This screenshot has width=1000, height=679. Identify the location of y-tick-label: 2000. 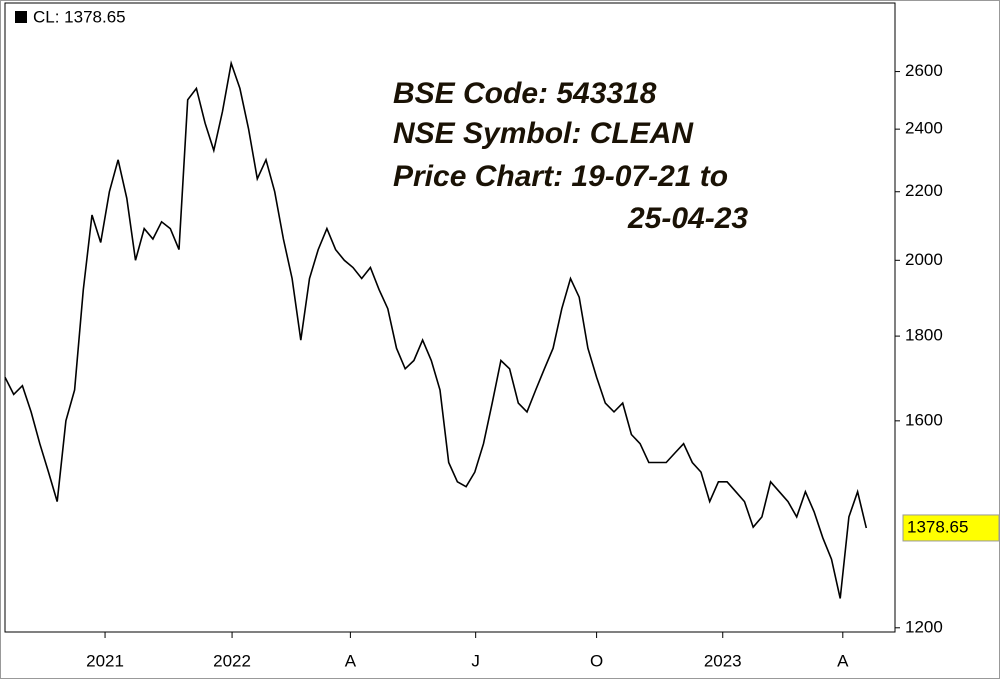
(924, 259).